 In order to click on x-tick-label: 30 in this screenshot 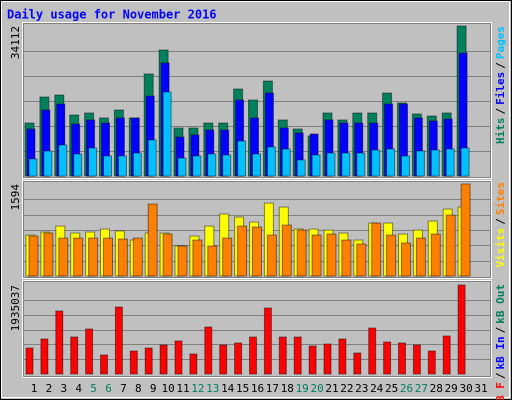, I will do `click(465, 388)`.